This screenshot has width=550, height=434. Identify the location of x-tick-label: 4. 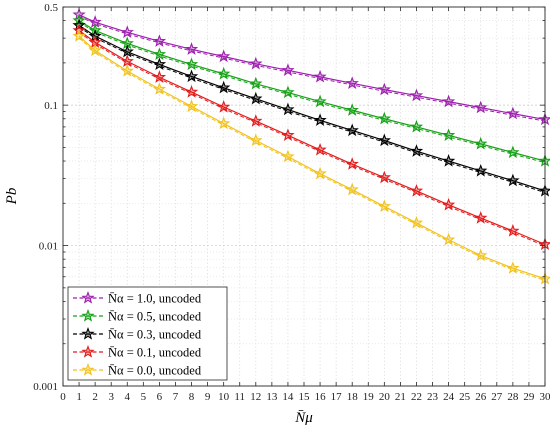
(128, 397).